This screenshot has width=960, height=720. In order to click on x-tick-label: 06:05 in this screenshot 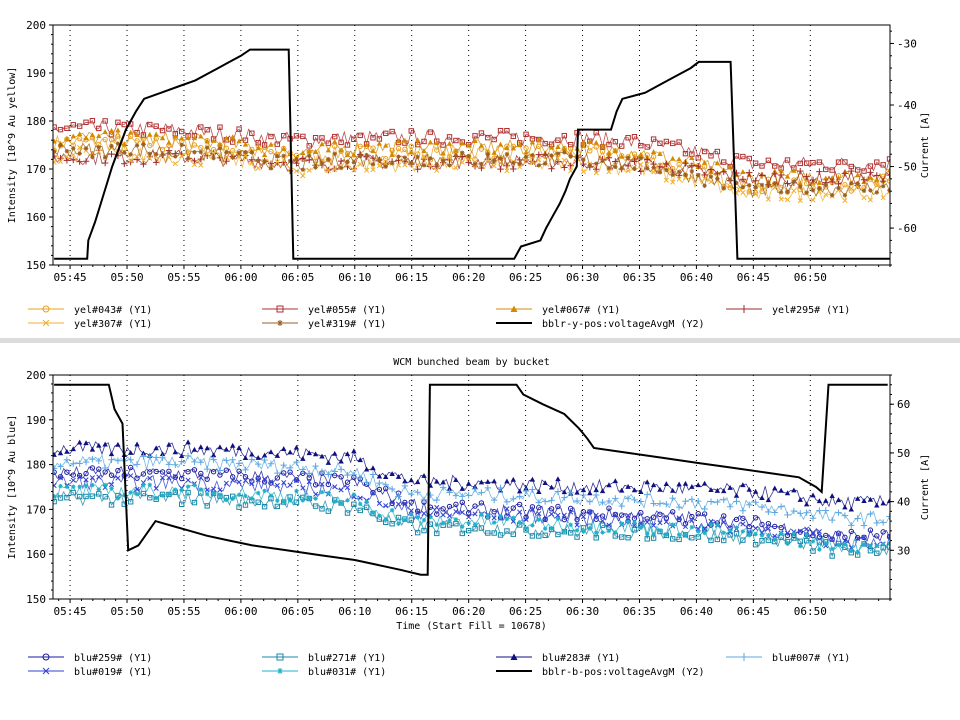, I will do `click(297, 277)`.